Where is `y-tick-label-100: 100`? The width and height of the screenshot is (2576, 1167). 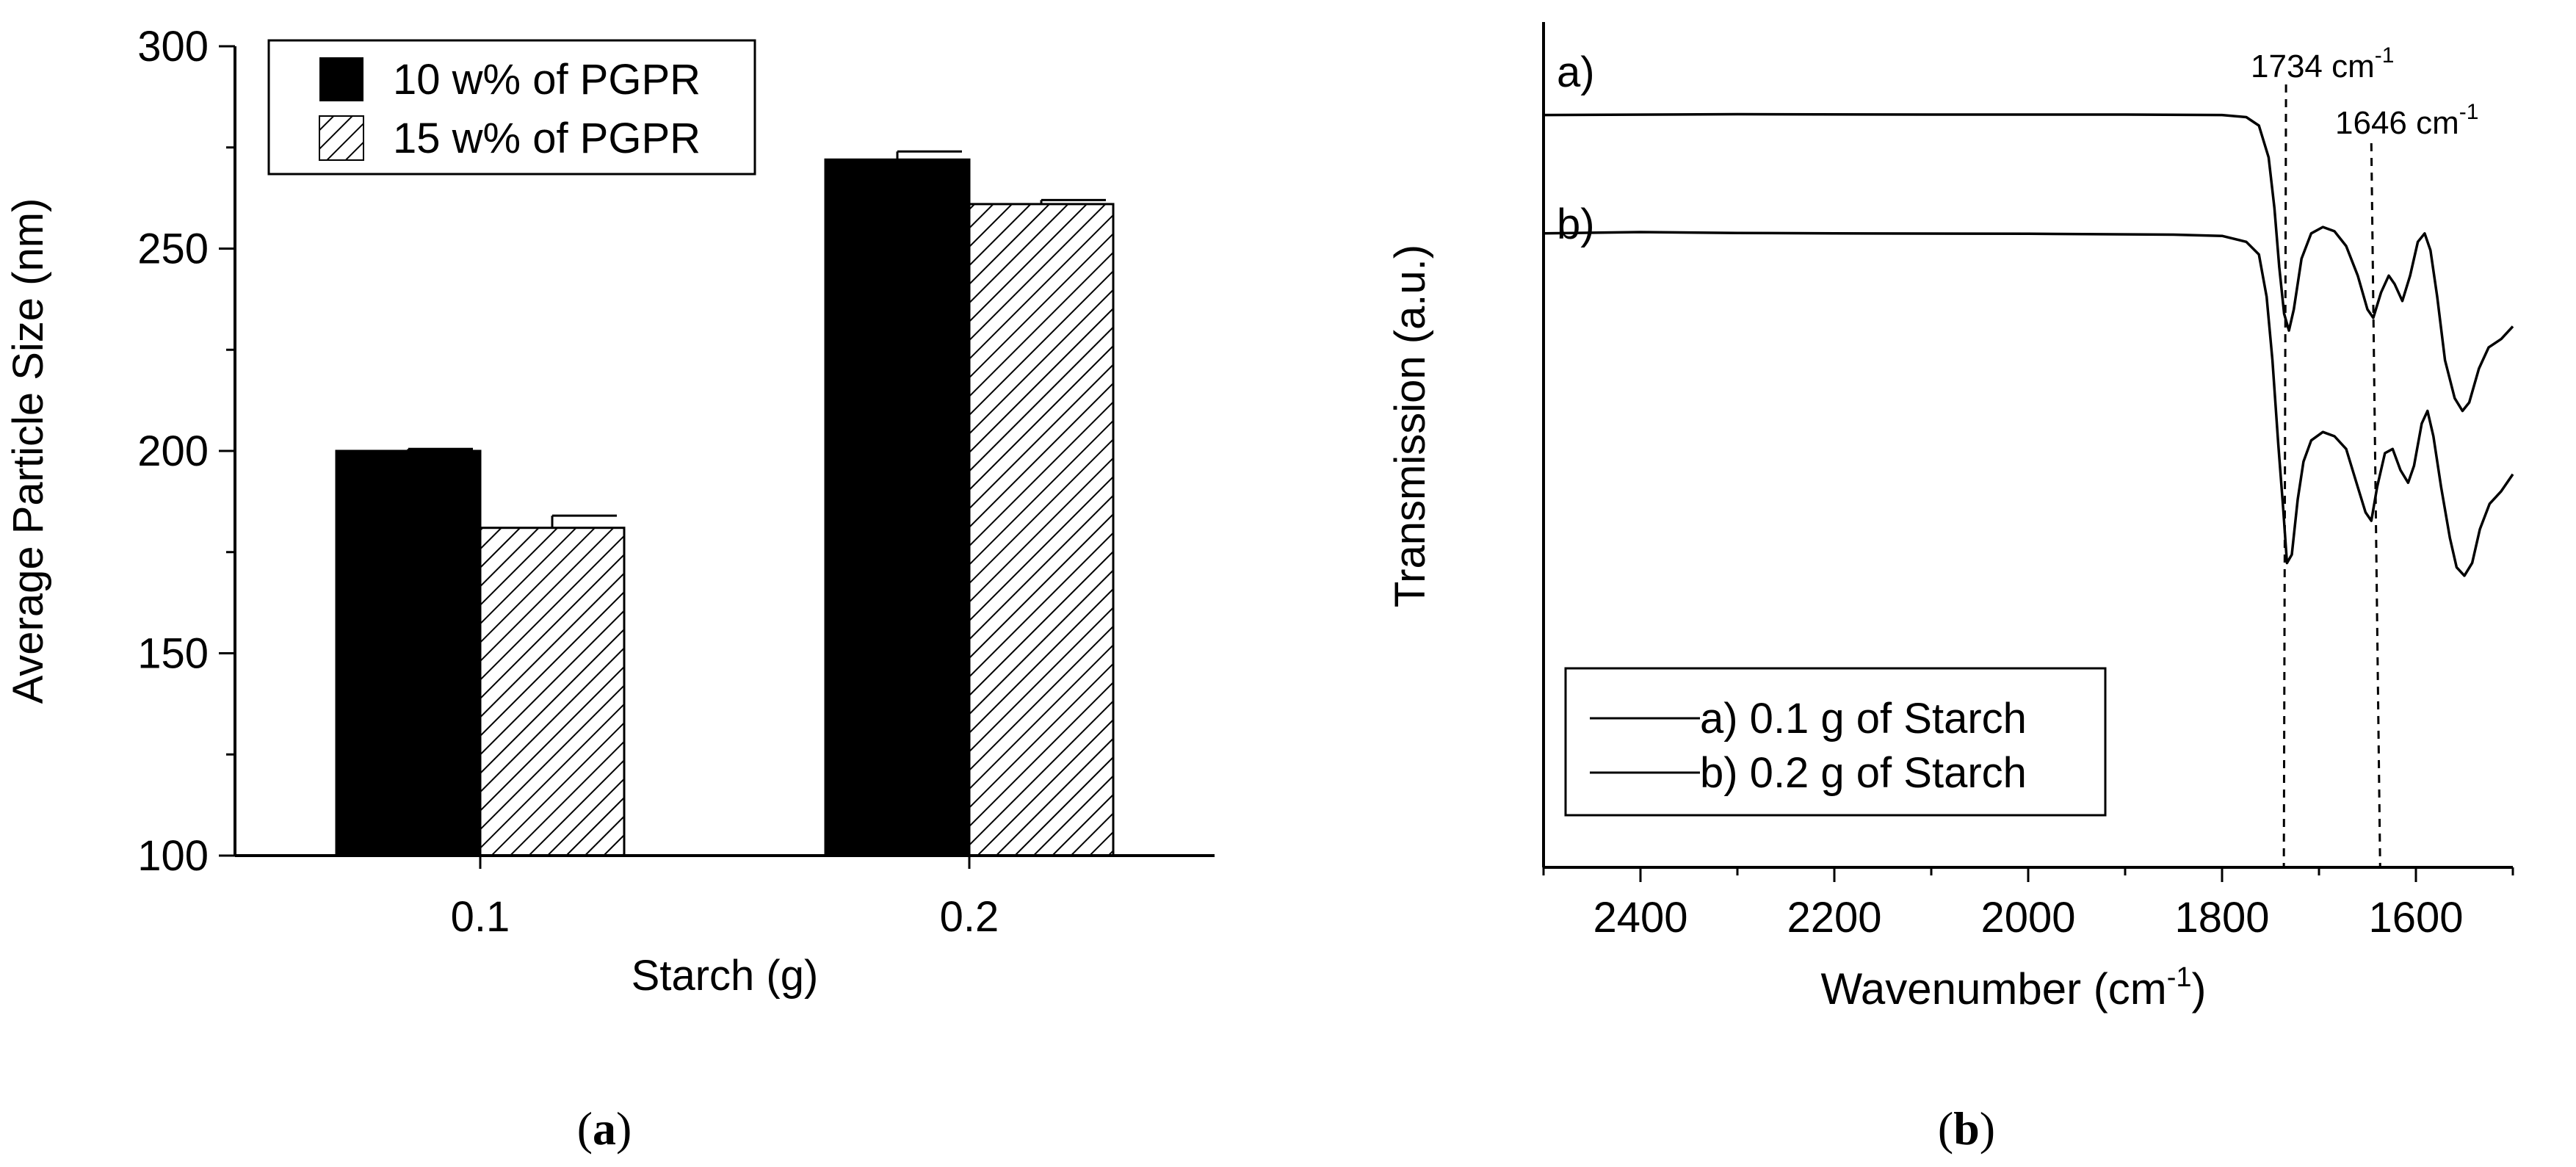
y-tick-label-100: 100 is located at coordinates (173, 856).